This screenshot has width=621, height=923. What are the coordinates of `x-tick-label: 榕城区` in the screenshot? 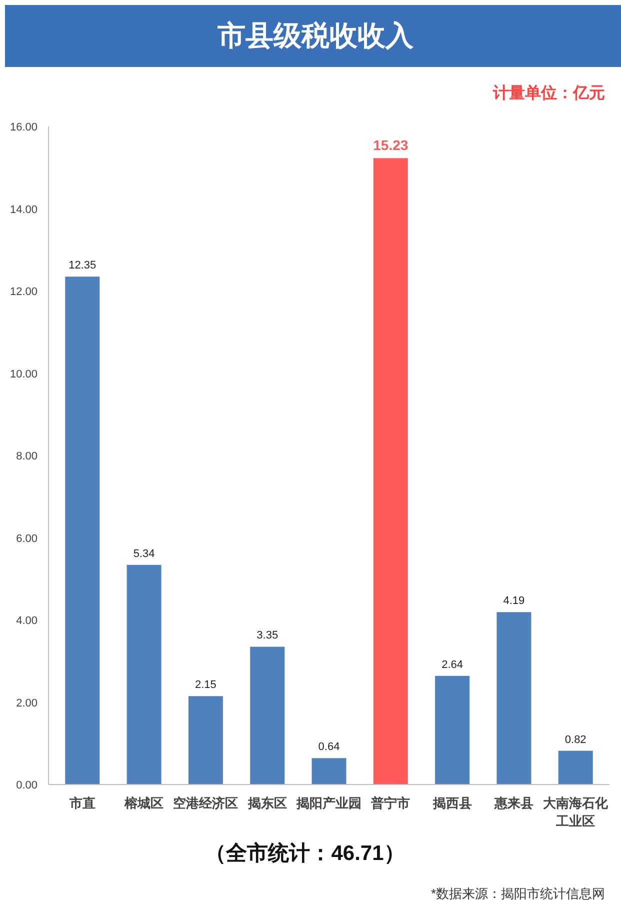 It's located at (144, 803).